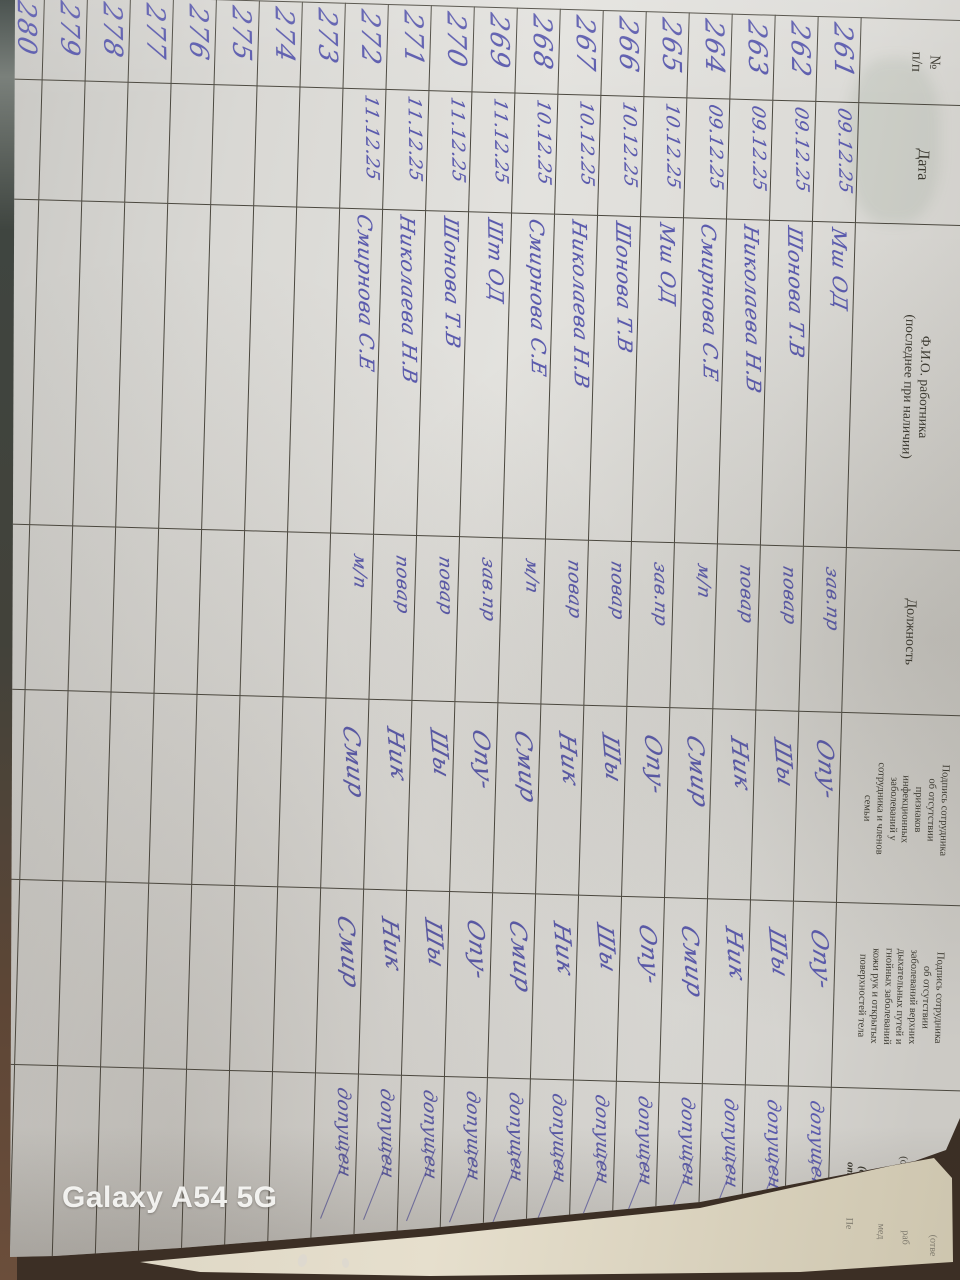 The height and width of the screenshot is (1280, 960). Describe the element at coordinates (170, 1197) in the screenshot. I see `camera-watermark: Galaxy A54 5G` at that location.